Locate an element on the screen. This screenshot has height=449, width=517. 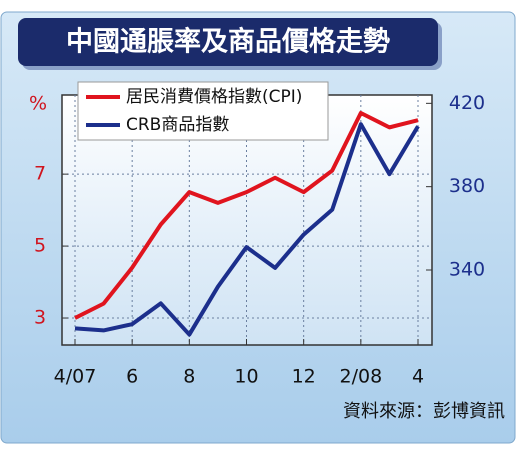
x-tick-label: 2/08 is located at coordinates (360, 377).